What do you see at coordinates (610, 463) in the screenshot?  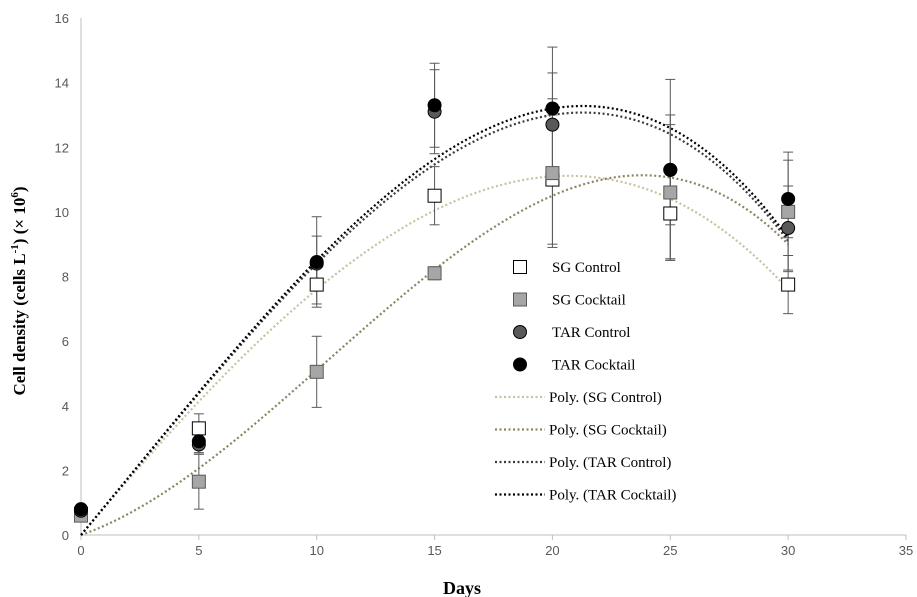 I see `legend-label: Poly. (TAR Control)` at bounding box center [610, 463].